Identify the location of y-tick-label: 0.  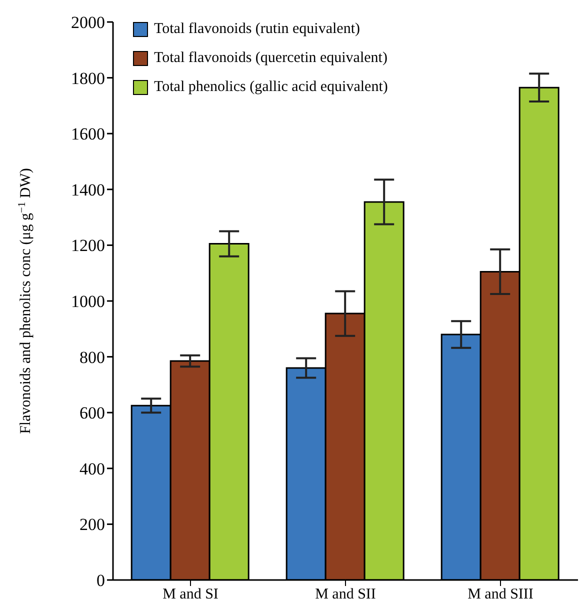
(100, 580).